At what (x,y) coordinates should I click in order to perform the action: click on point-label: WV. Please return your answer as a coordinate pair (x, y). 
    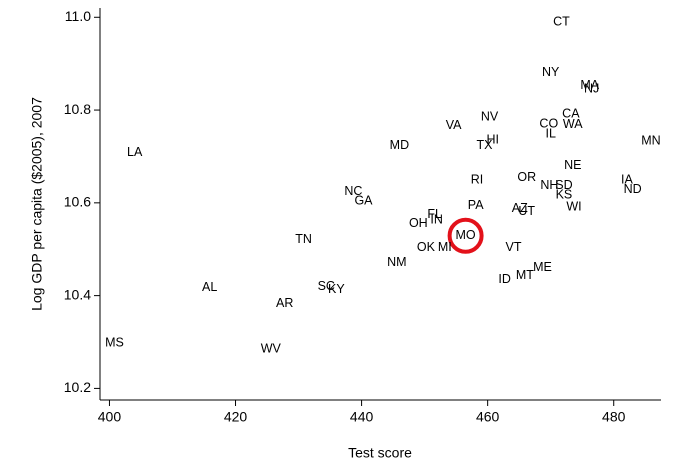
    Looking at the image, I should click on (271, 349).